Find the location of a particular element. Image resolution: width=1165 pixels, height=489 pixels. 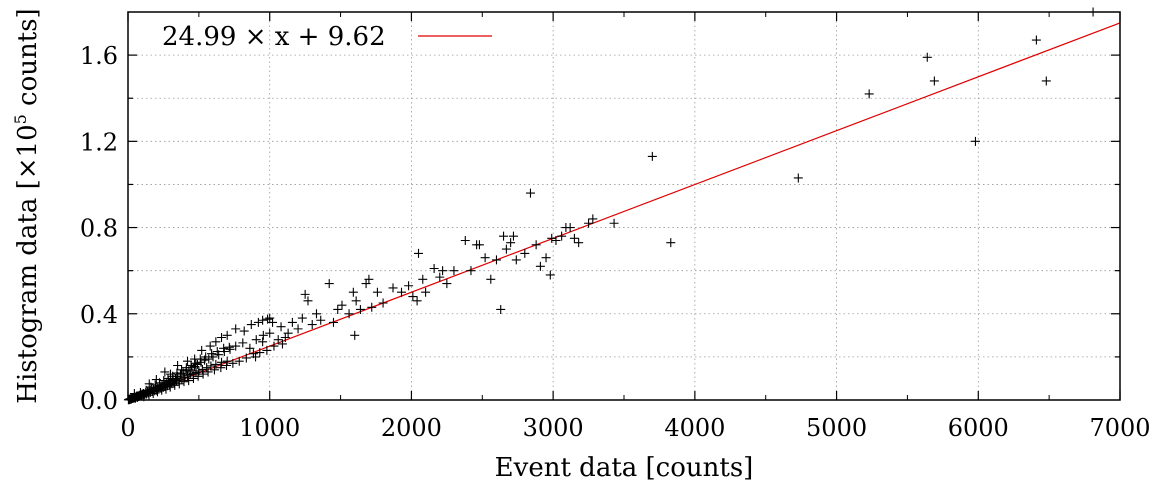

x-tick-label: 3000 is located at coordinates (553, 428).